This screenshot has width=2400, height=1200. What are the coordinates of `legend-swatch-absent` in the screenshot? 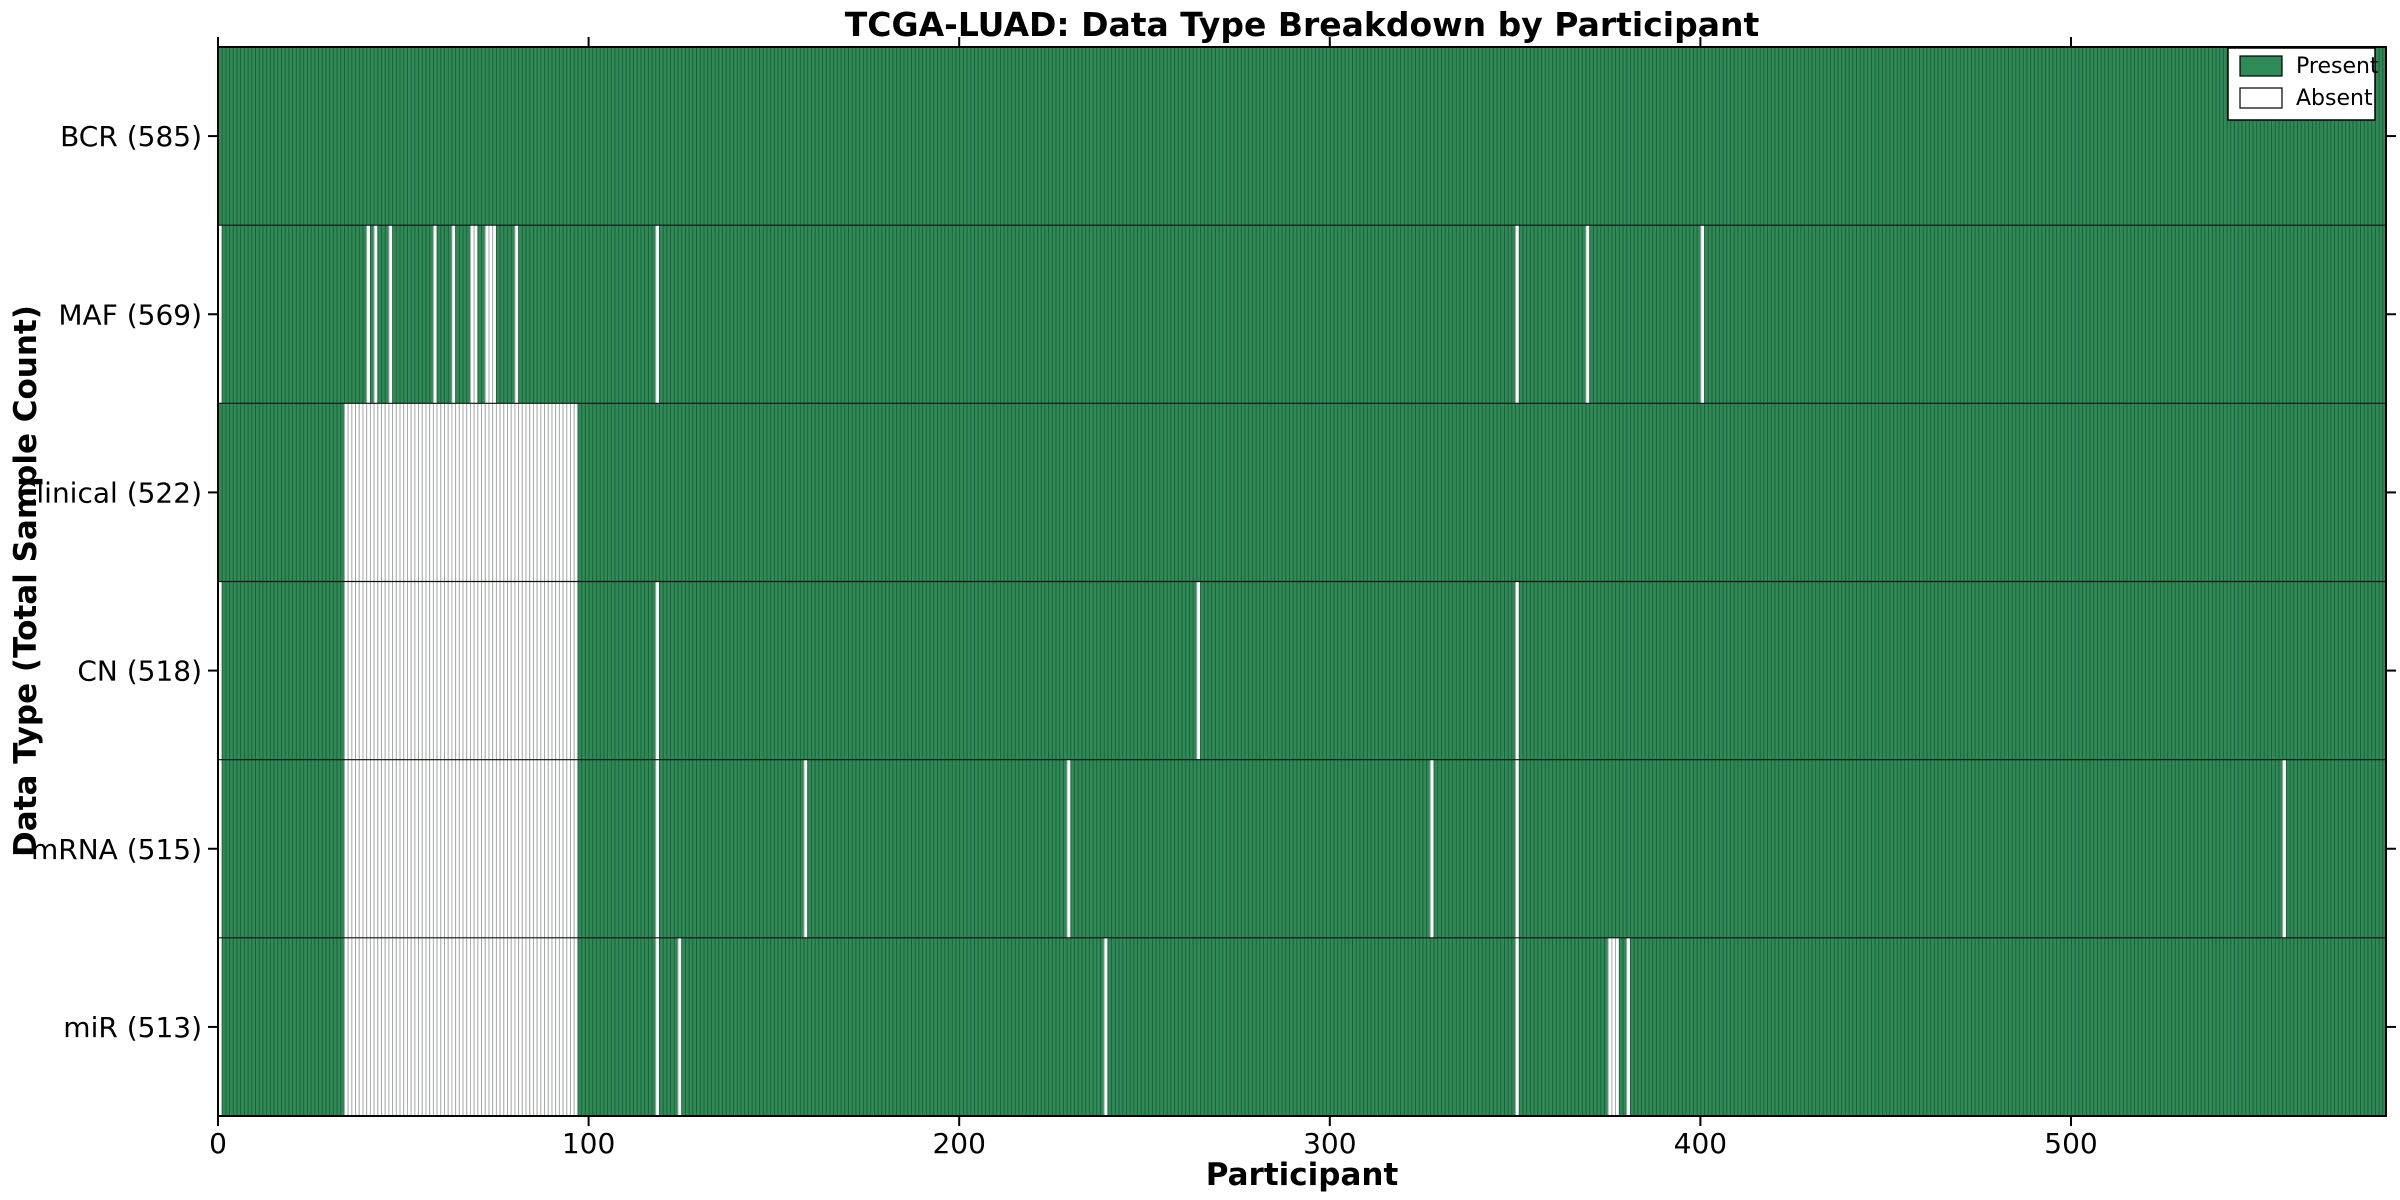 It's located at (2261, 98).